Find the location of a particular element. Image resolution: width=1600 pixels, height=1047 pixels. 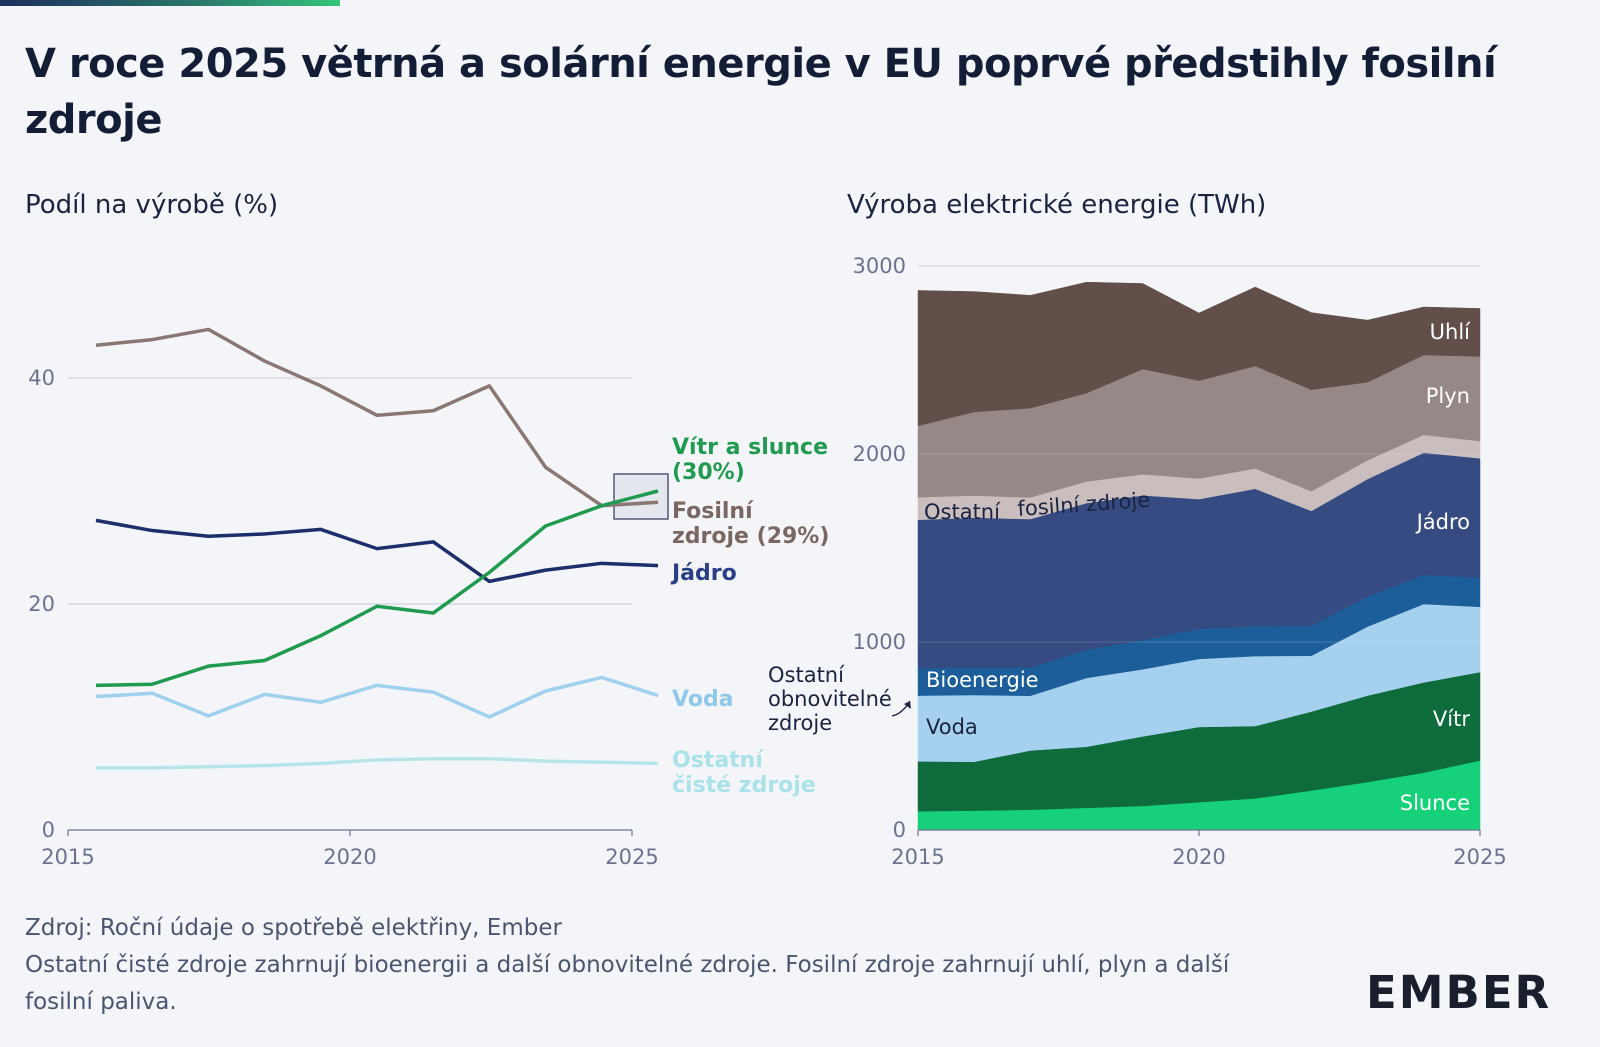

right-chart-subtitle: Výroba elektrické energie (TWh) is located at coordinates (1057, 205).